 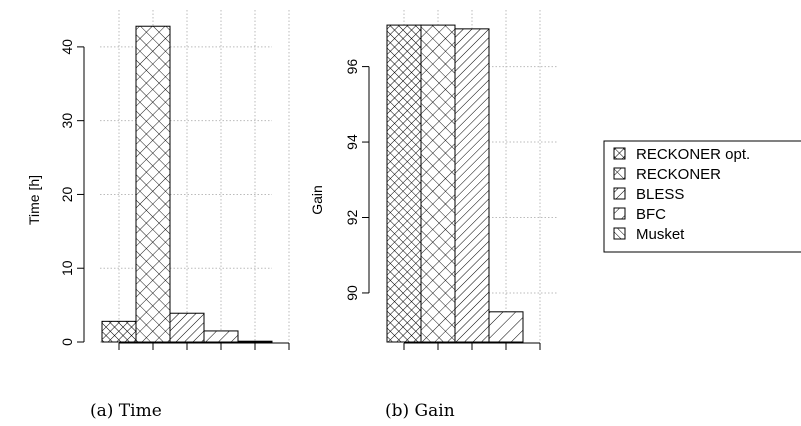 I want to click on gain-chart-caption: (b) Gain, so click(x=420, y=411).